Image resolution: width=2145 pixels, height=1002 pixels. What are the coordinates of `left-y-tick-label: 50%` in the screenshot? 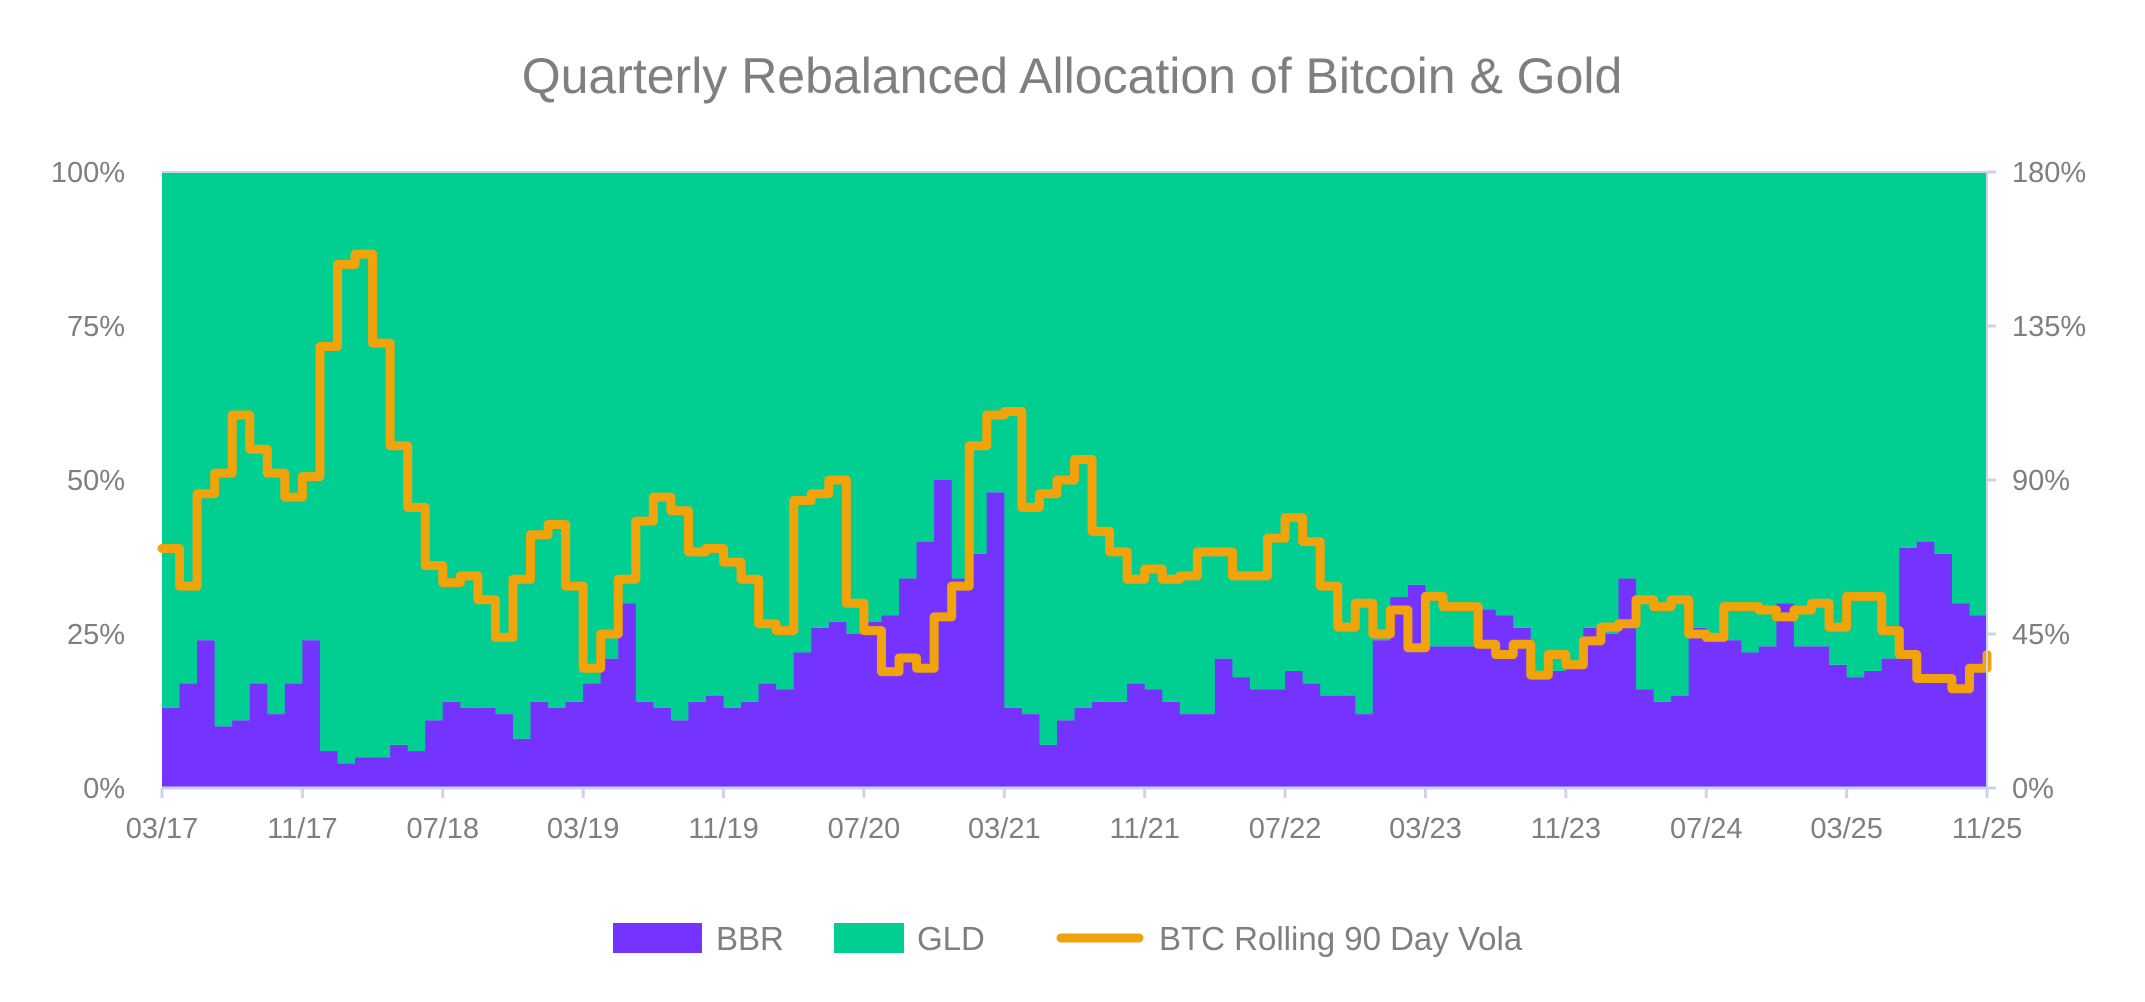 It's located at (96, 481).